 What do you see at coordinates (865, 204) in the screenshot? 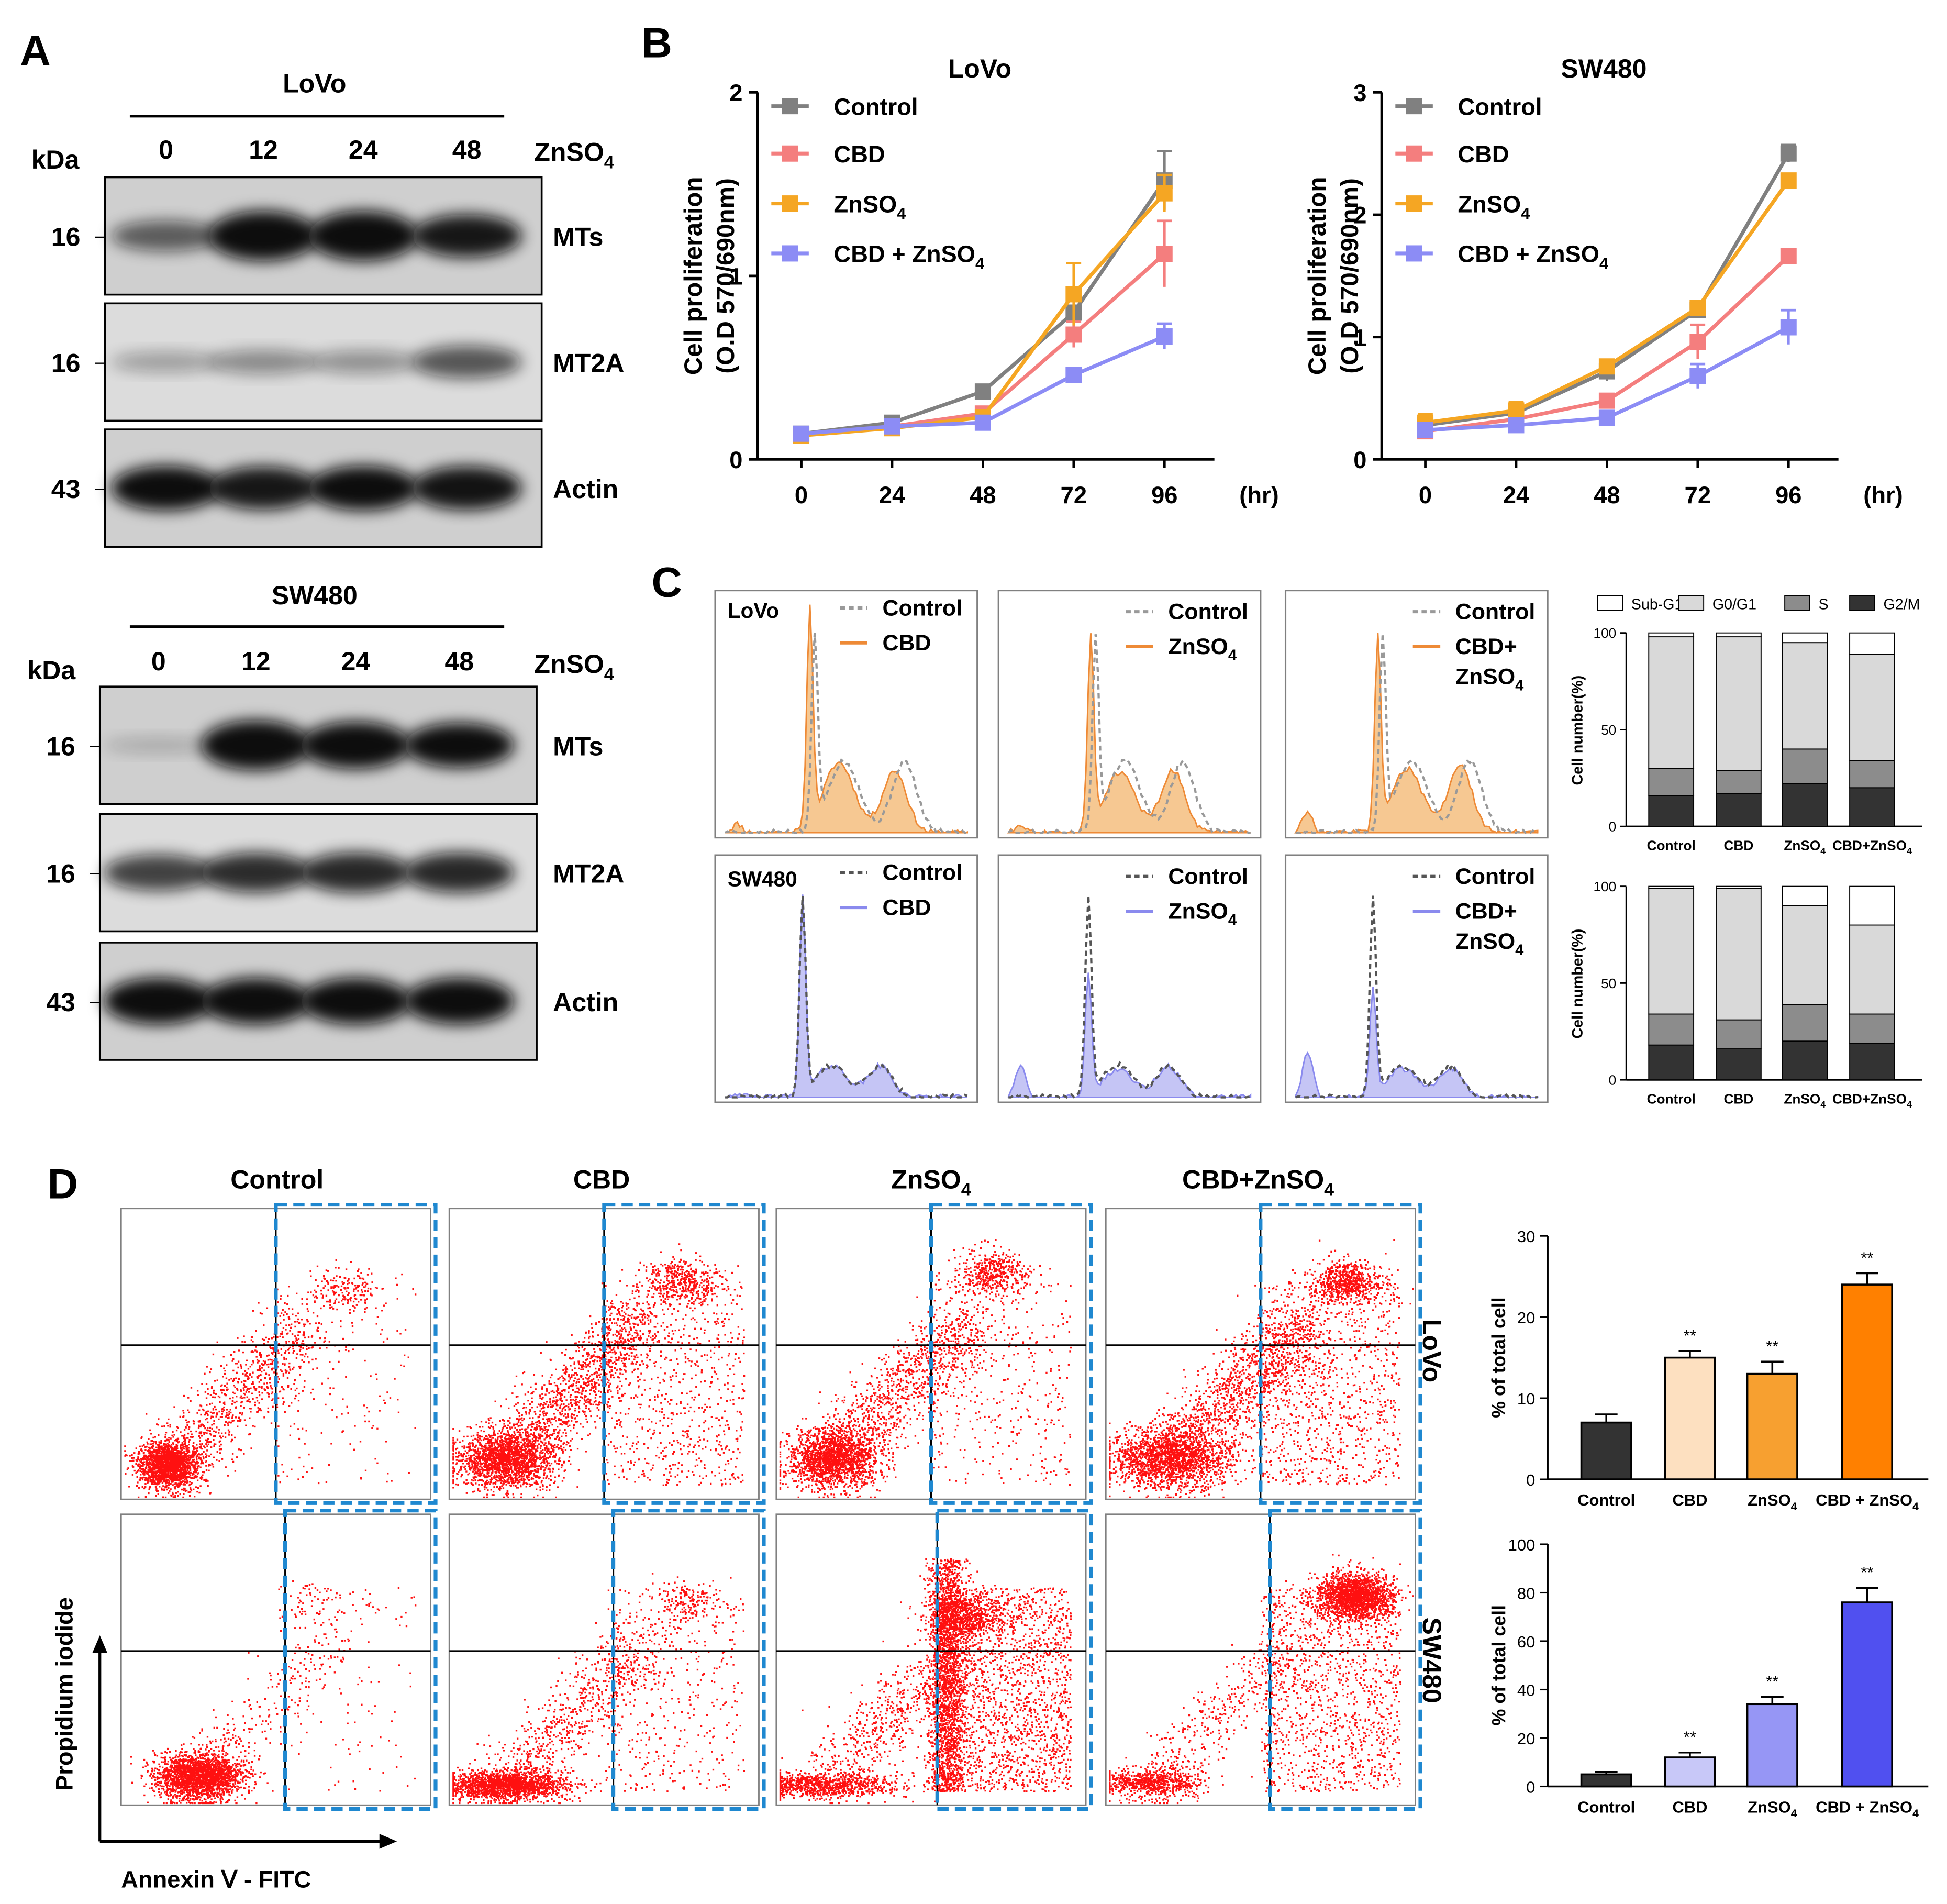
I see `legend-label-main: ZnSO` at bounding box center [865, 204].